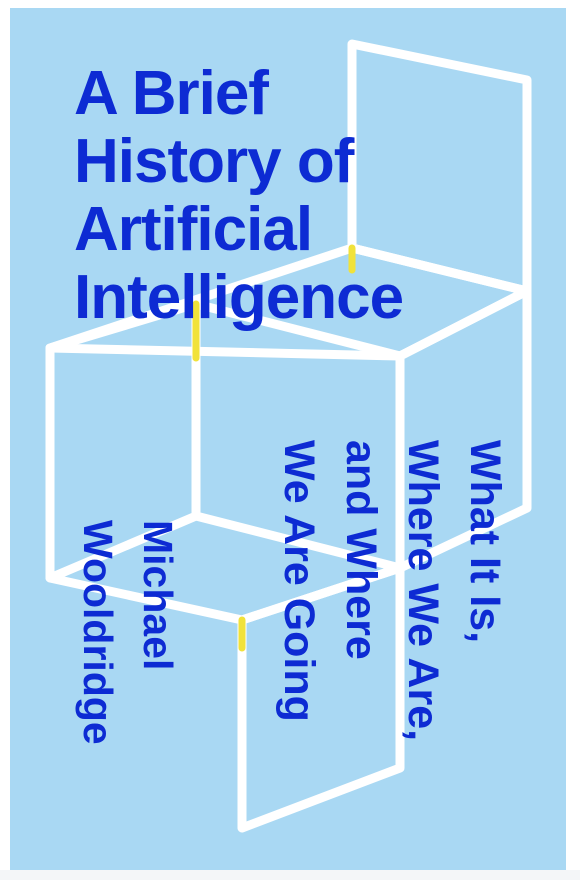  Describe the element at coordinates (128, 632) in the screenshot. I see `author-name: Michael Wooldridge` at that location.